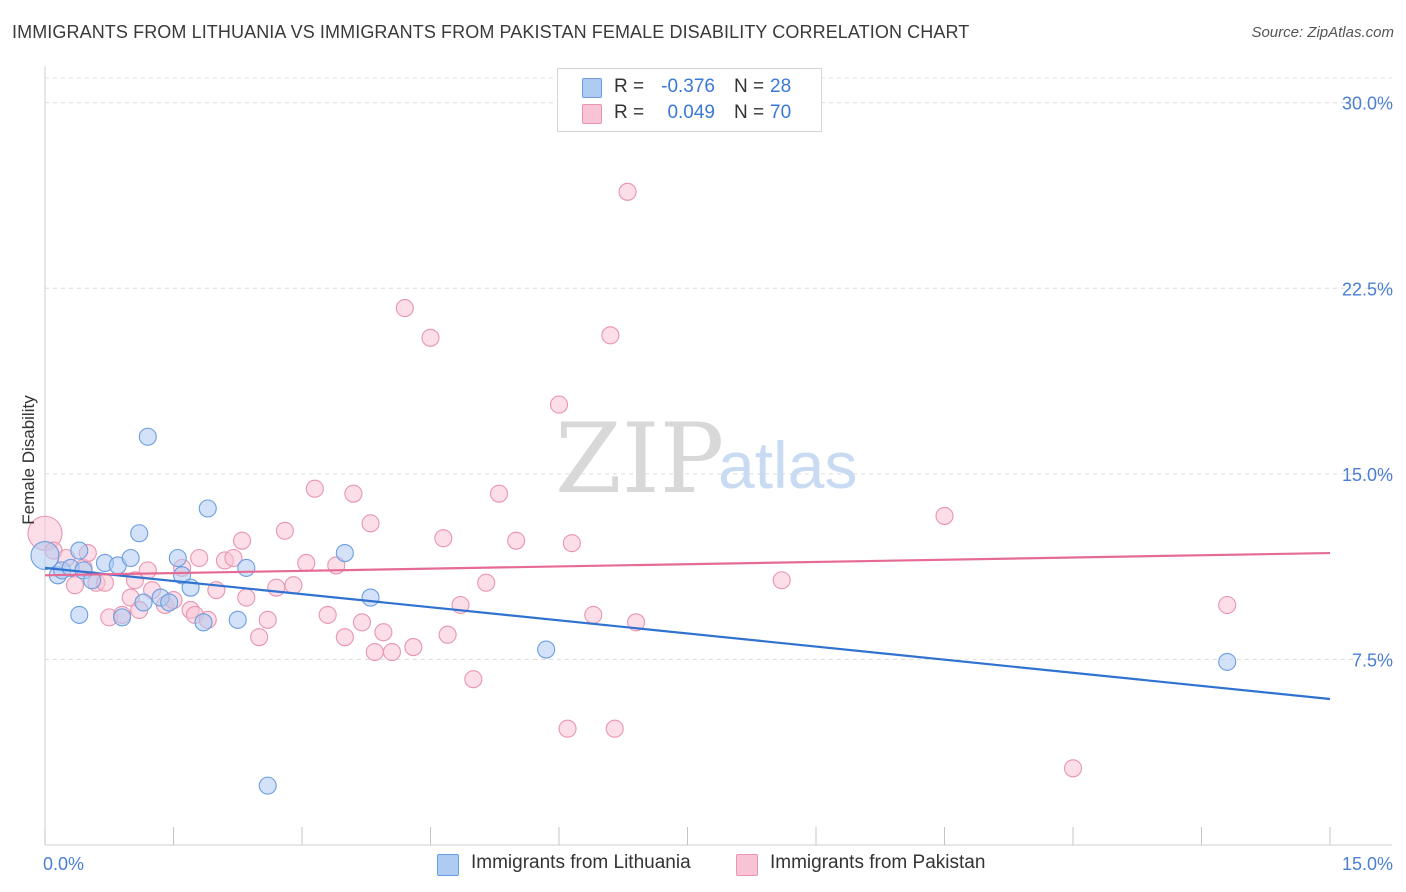 Image resolution: width=1406 pixels, height=892 pixels. I want to click on legend-swatch-pakistan, so click(592, 114).